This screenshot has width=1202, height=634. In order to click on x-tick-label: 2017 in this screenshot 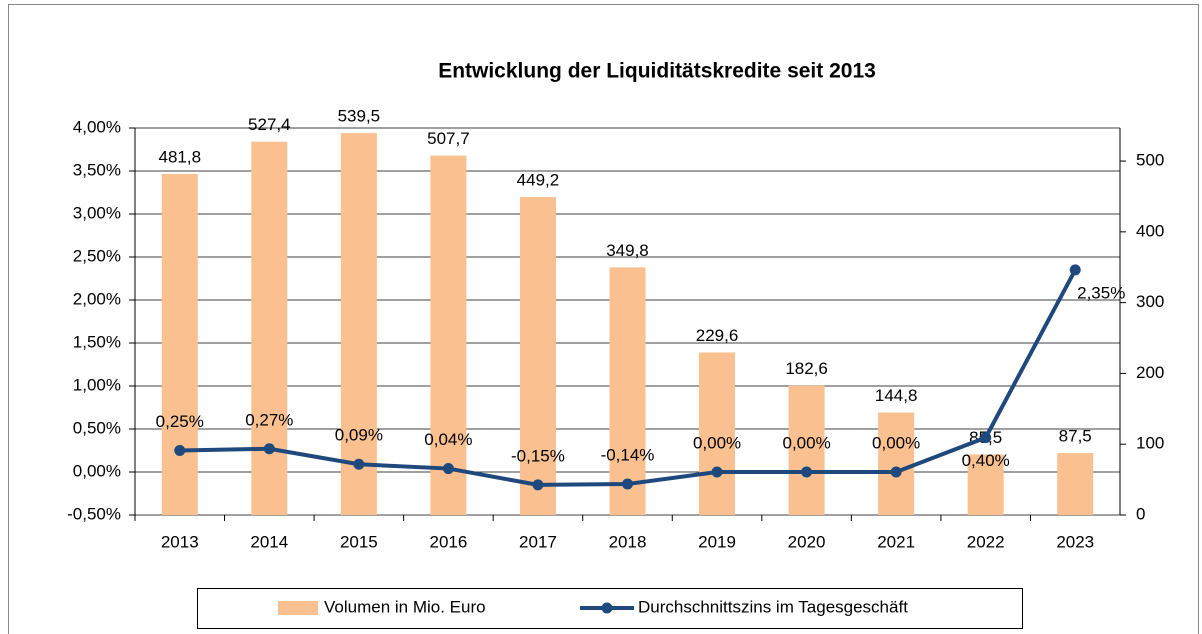, I will do `click(538, 541)`.